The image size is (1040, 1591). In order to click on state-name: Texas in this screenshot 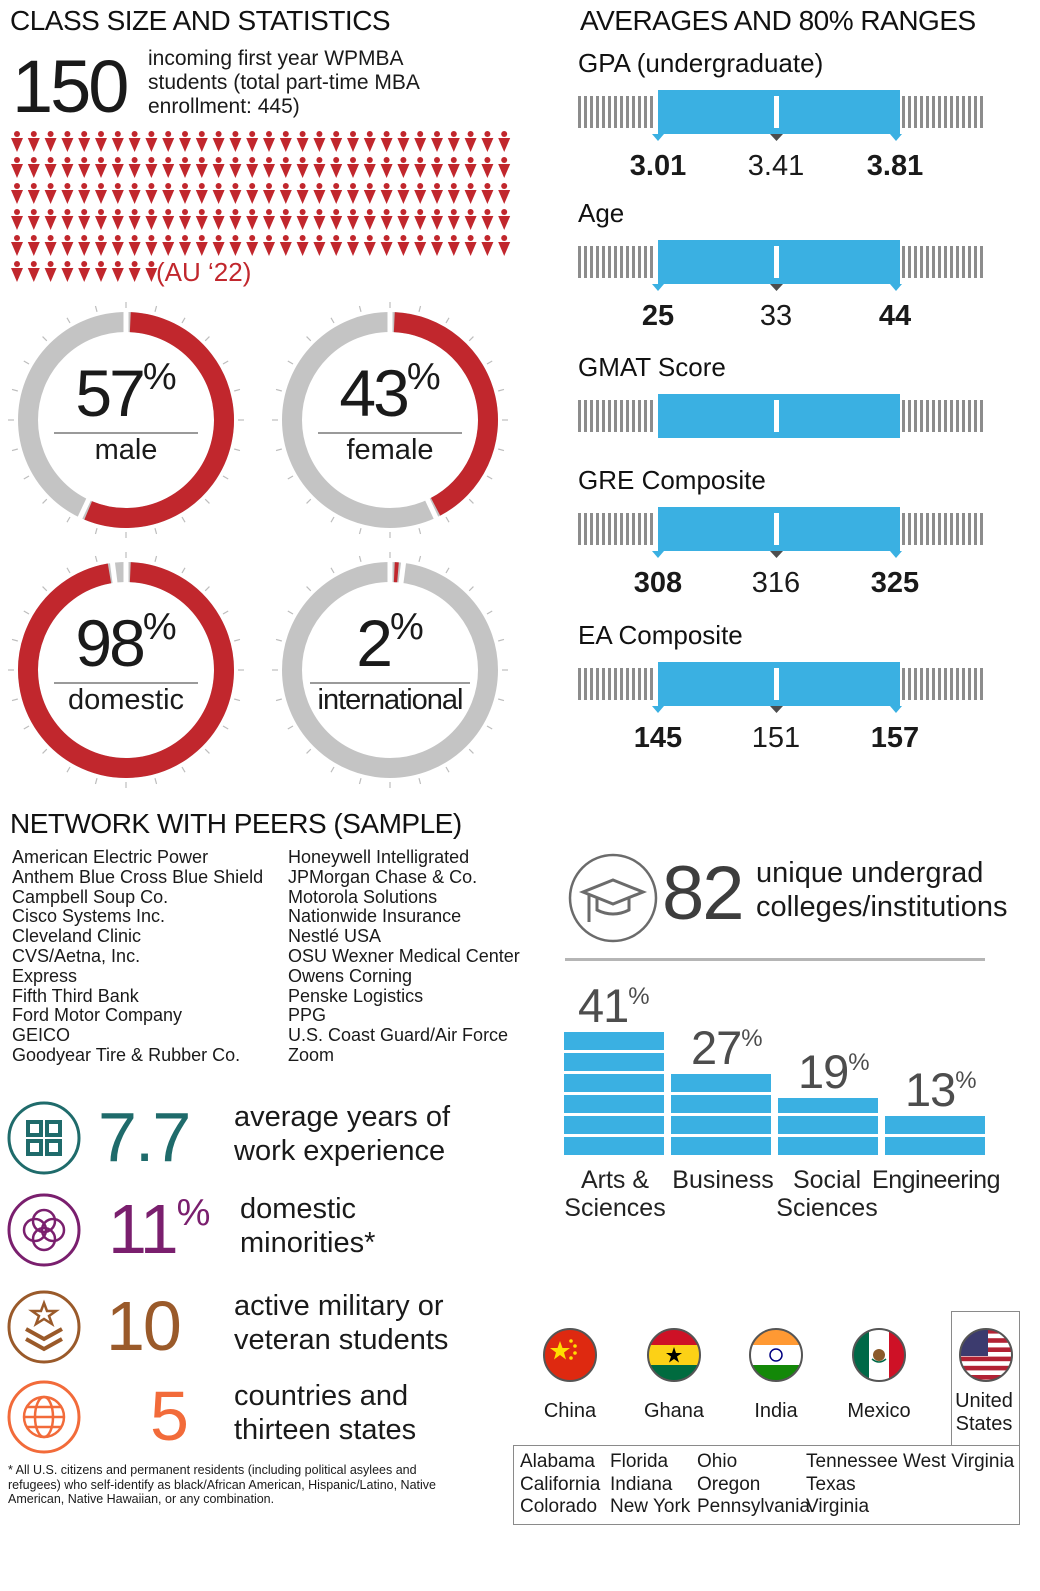, I will do `click(831, 1484)`.